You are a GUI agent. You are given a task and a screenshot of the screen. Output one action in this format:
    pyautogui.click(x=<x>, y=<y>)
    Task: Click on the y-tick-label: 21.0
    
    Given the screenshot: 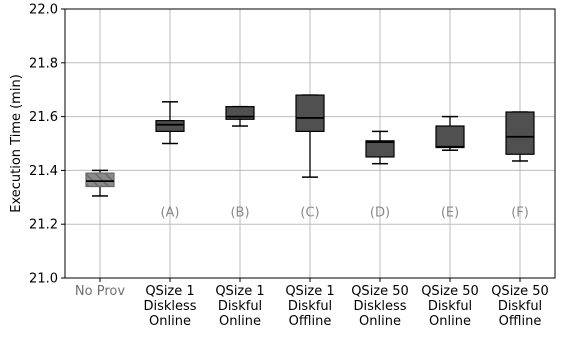 What is the action you would take?
    pyautogui.click(x=43, y=279)
    